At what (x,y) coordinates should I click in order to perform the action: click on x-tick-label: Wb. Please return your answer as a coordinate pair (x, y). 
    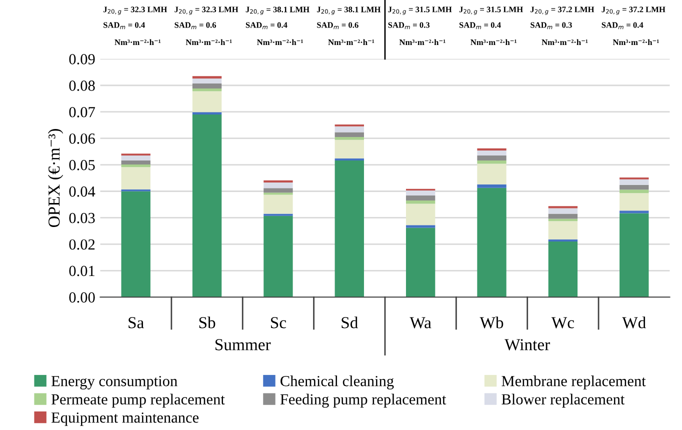
    Looking at the image, I should click on (492, 322).